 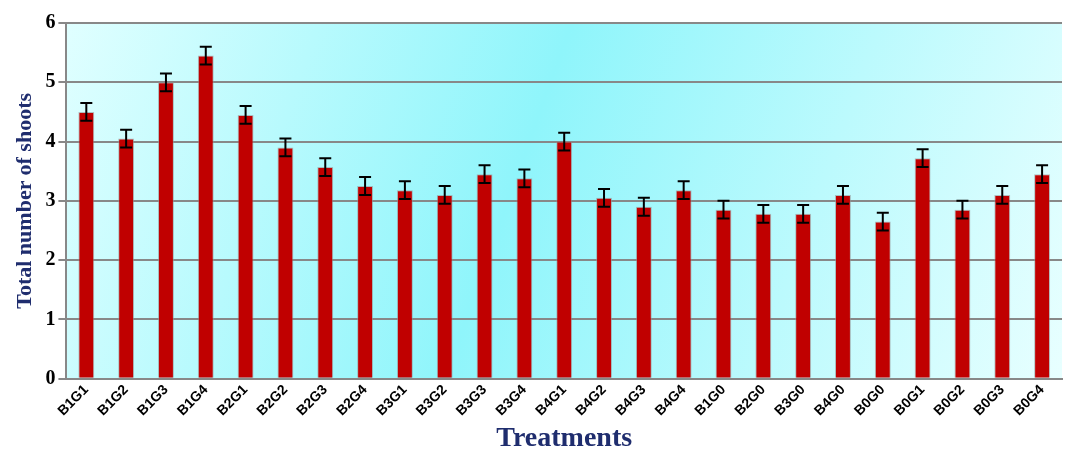 What do you see at coordinates (50, 80) in the screenshot?
I see `y-tick-label: 5` at bounding box center [50, 80].